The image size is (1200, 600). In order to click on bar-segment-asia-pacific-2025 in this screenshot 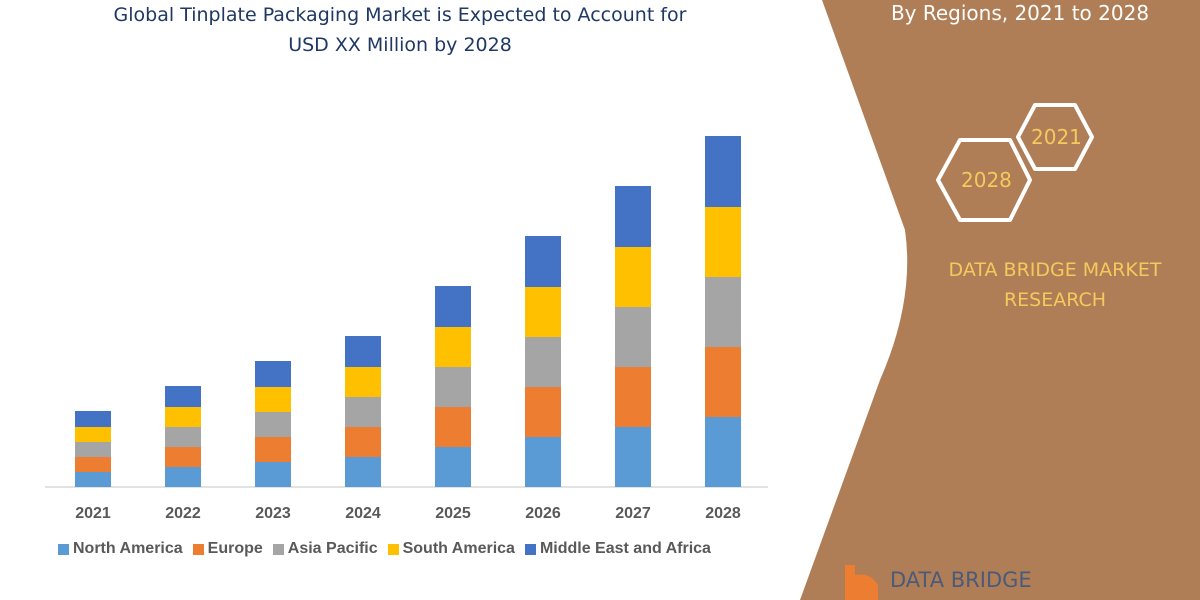, I will do `click(453, 387)`.